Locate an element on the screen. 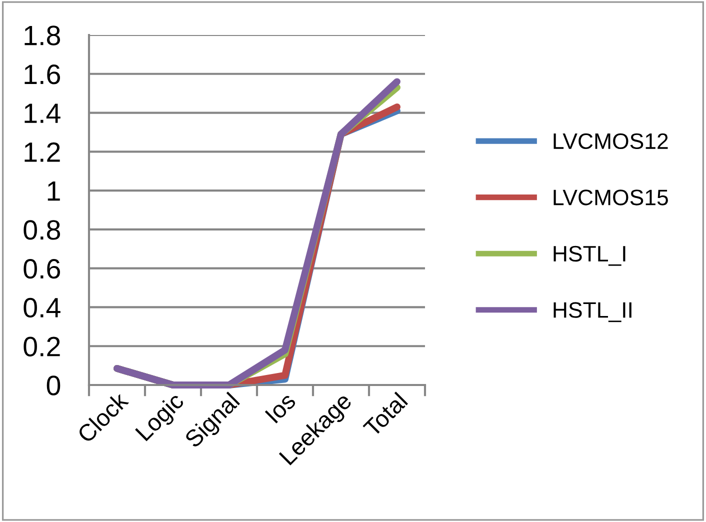 This screenshot has width=706, height=522. legend-label: LVCMOS12 is located at coordinates (611, 141).